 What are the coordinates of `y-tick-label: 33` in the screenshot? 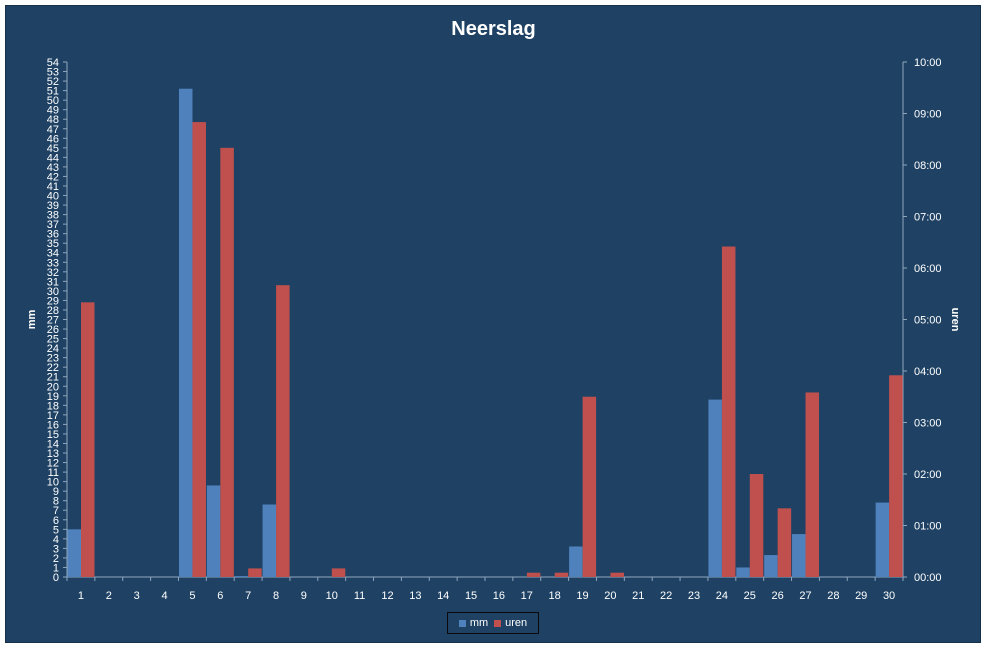 It's located at (53, 263).